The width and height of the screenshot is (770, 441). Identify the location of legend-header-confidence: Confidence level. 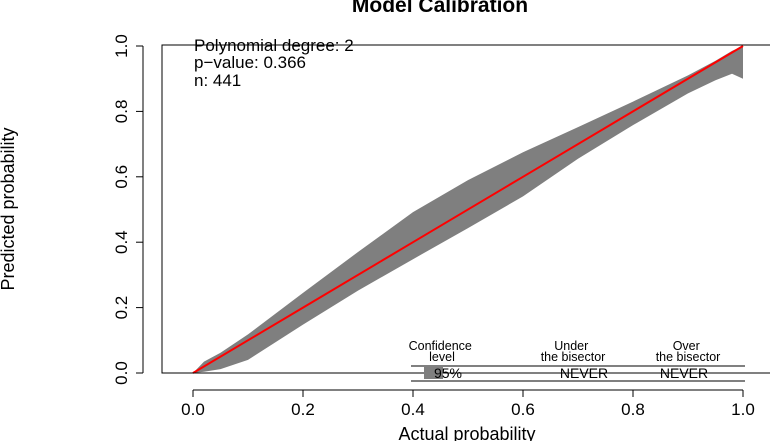
(442, 351).